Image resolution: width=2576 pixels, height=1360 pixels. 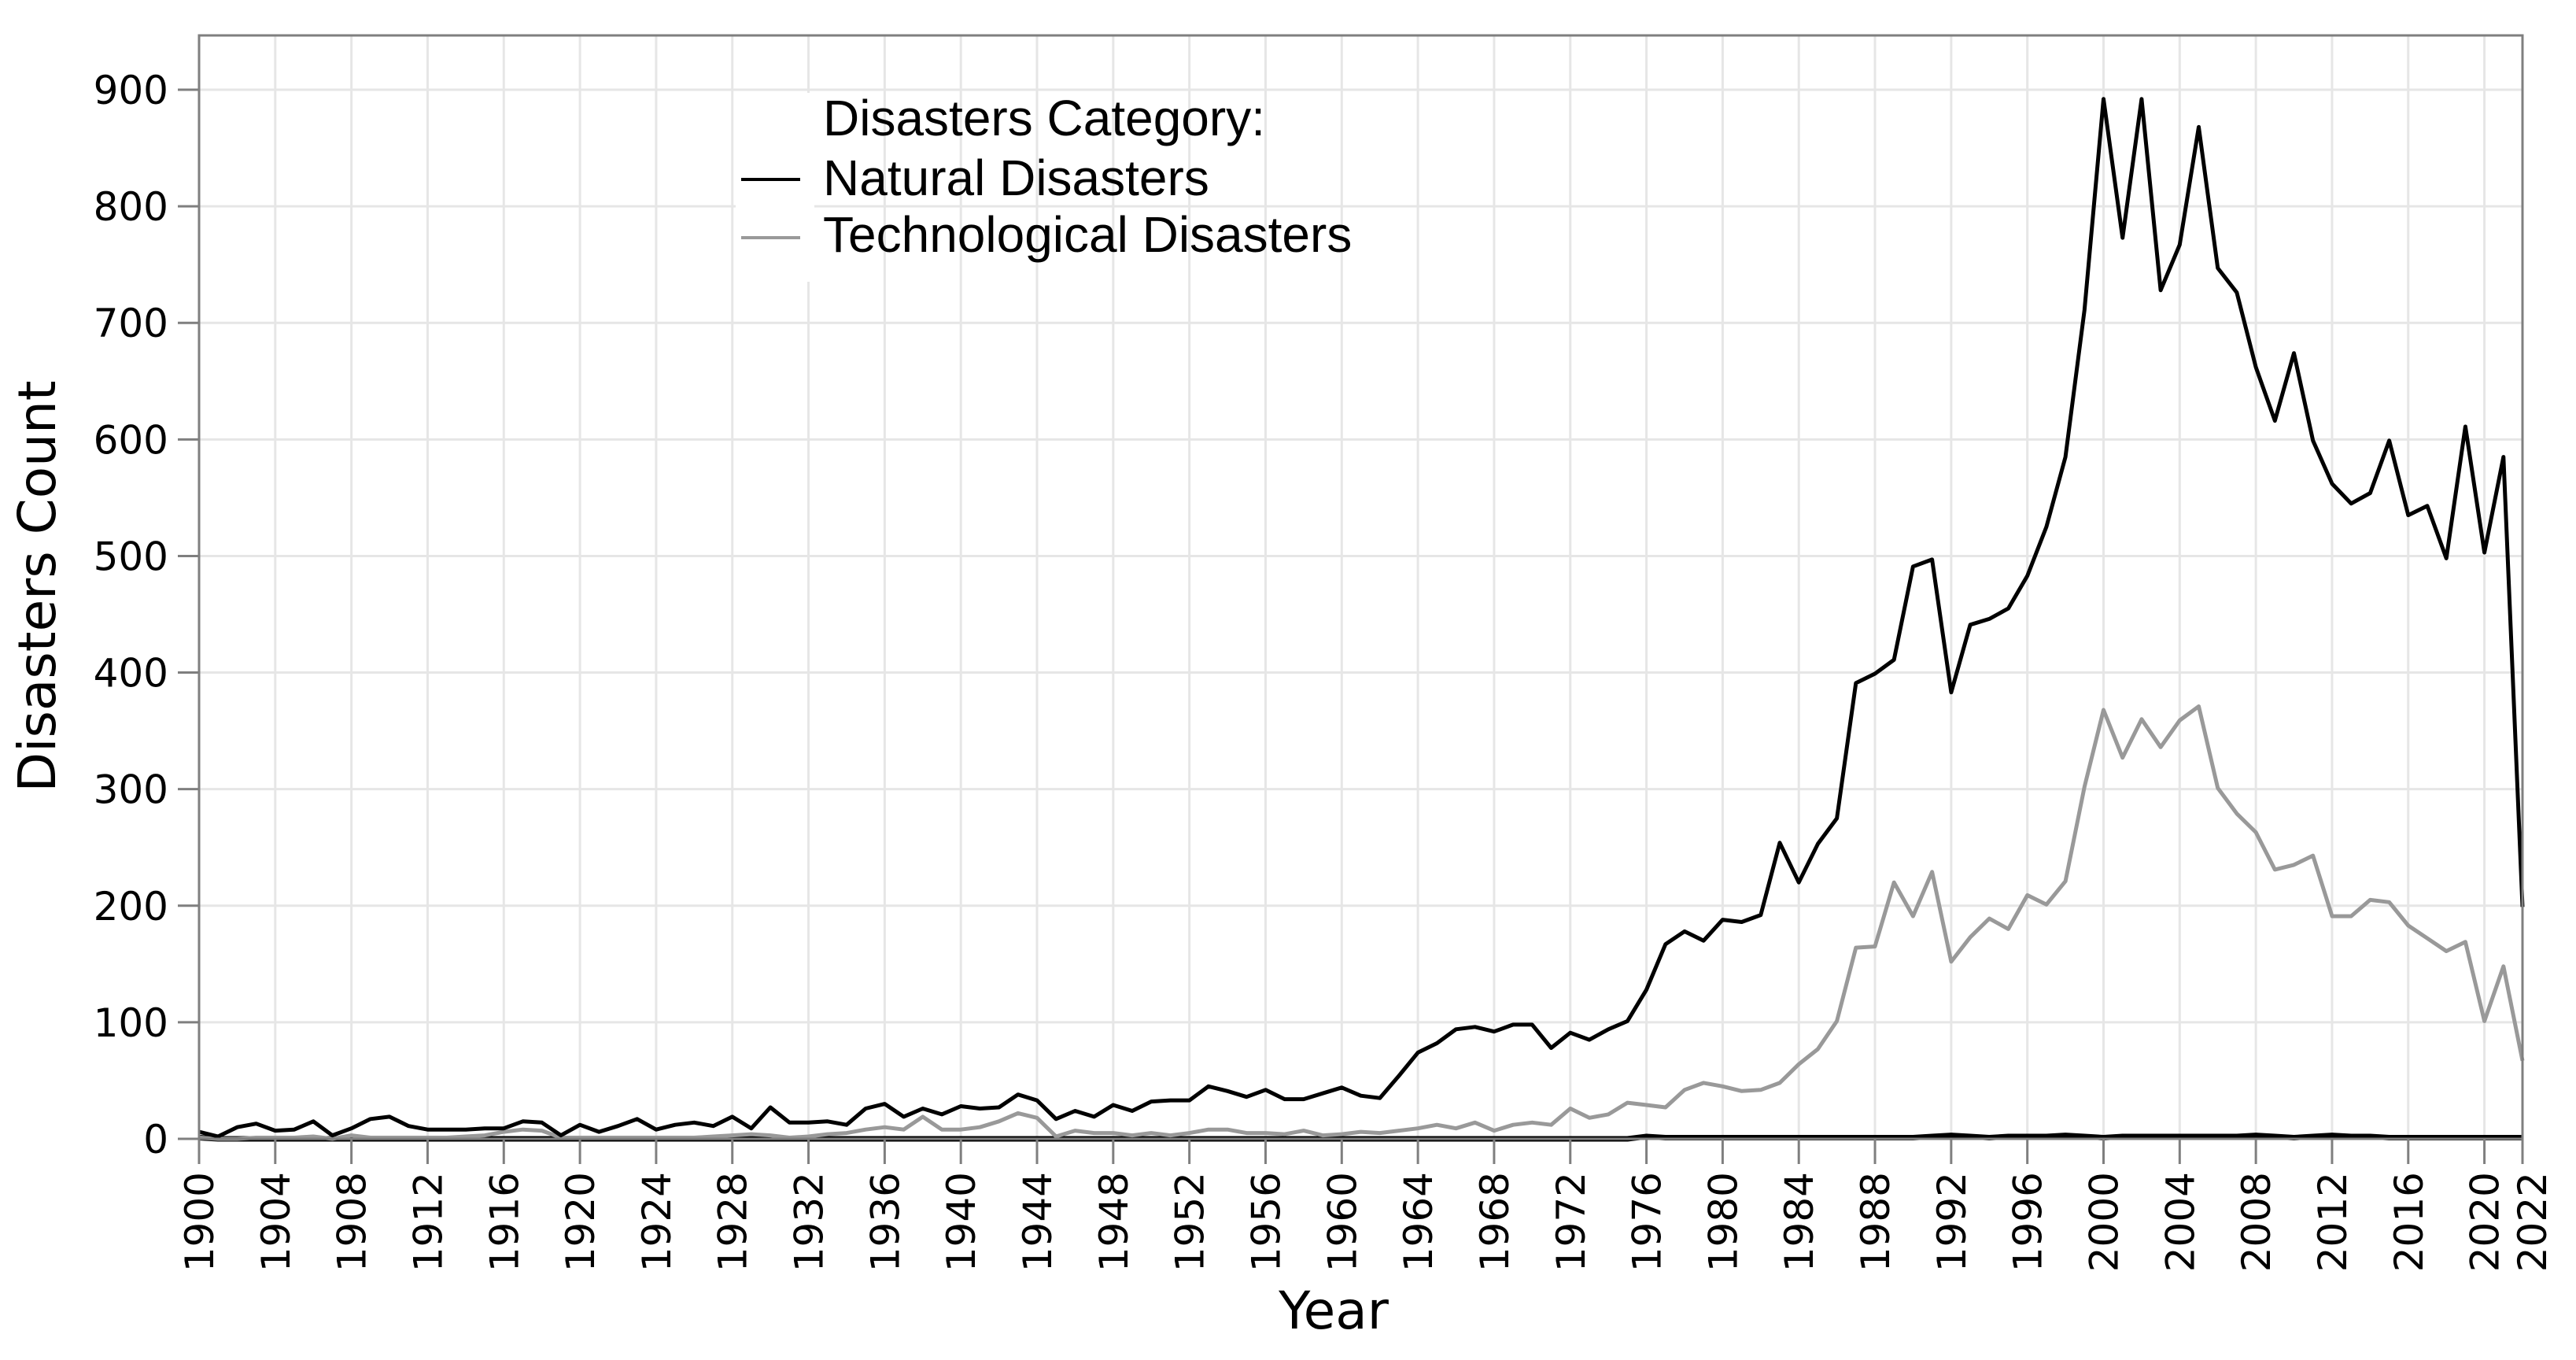 I want to click on y-tick-label: 700, so click(x=131, y=323).